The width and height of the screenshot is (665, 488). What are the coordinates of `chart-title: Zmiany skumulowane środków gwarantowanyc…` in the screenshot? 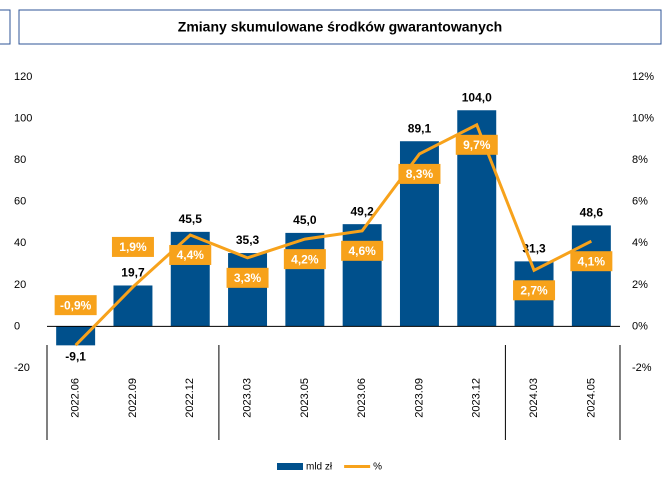 It's located at (340, 27).